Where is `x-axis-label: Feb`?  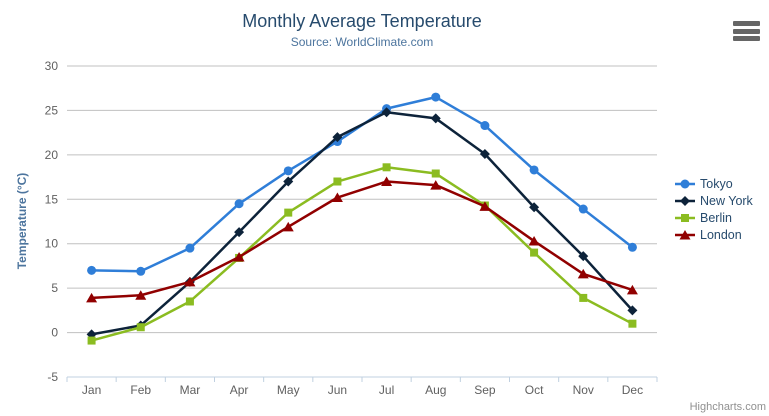
x-axis-label: Feb is located at coordinates (140, 390).